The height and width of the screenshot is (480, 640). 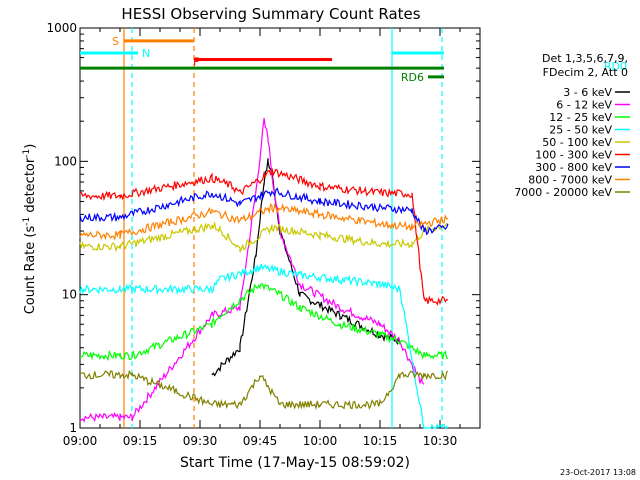 What do you see at coordinates (585, 58) in the screenshot?
I see `legend-header-1: Det 1,3,5,6,7,9,` at bounding box center [585, 58].